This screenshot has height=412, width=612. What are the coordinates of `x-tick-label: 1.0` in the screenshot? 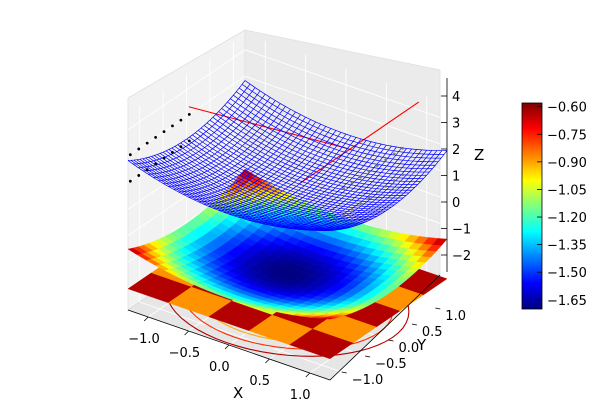 It's located at (300, 395).